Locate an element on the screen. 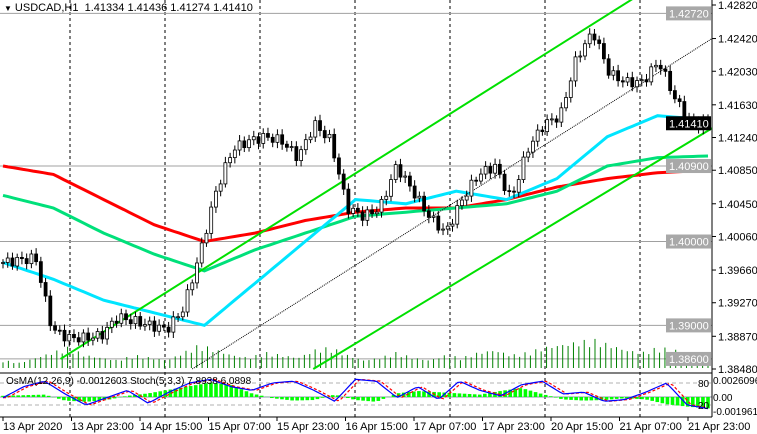 This screenshot has height=434, width=757. time-tick-label: 15 Apr 07:00 is located at coordinates (240, 427).